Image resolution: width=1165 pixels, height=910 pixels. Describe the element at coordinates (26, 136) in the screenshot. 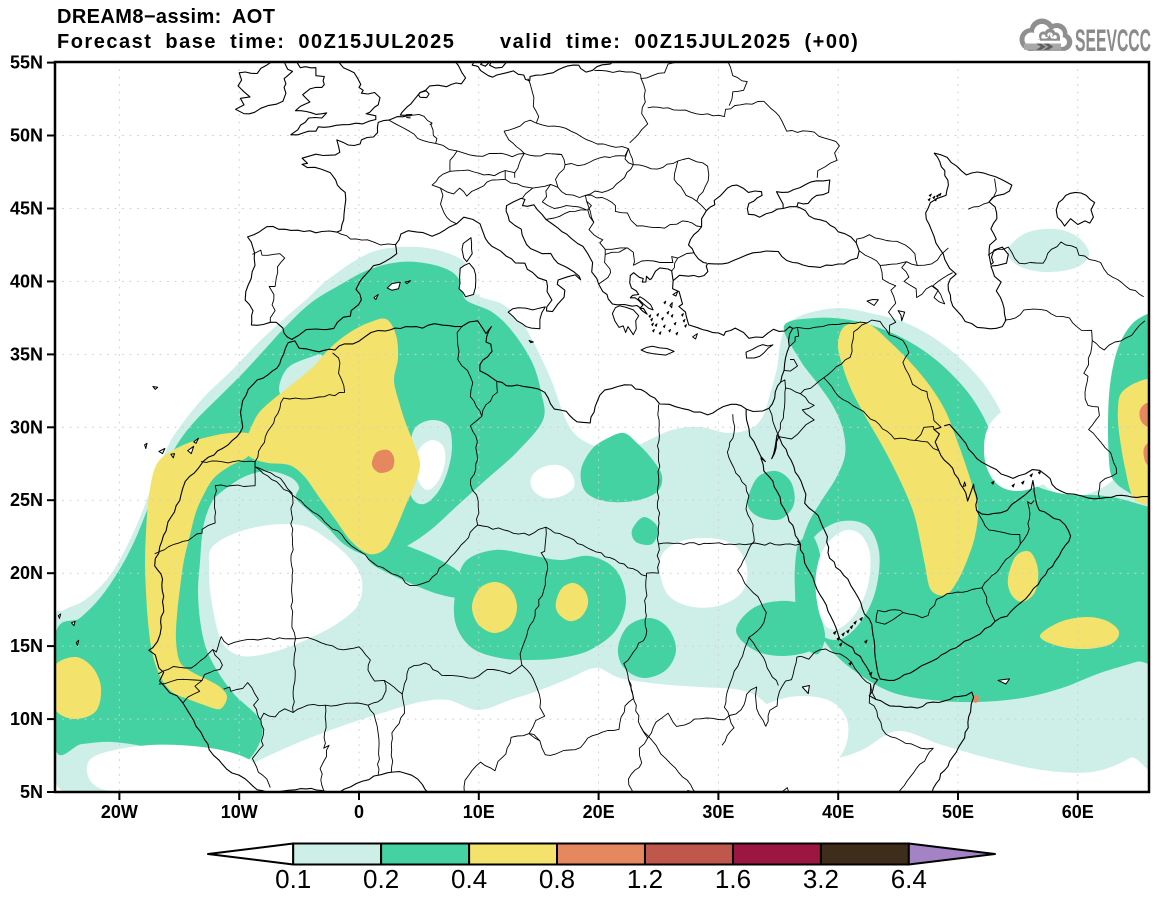

I see `svg-text: 50N` at that location.